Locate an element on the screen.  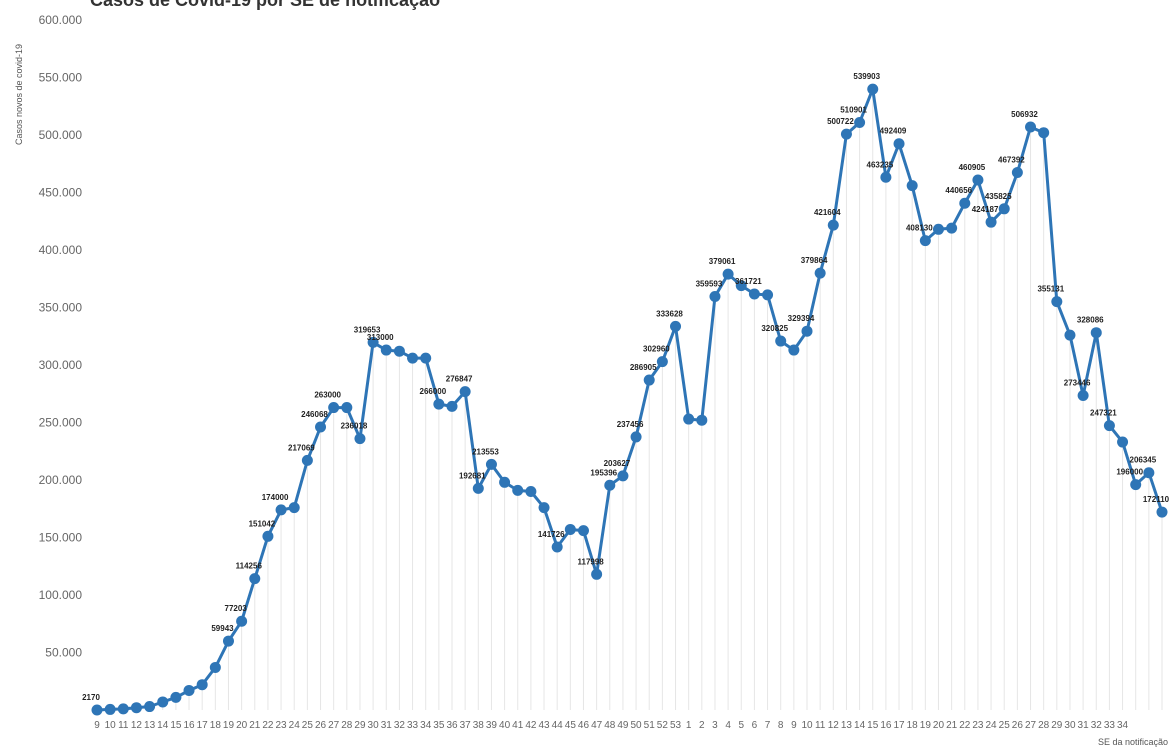
data-label: 313000 is located at coordinates (380, 337).